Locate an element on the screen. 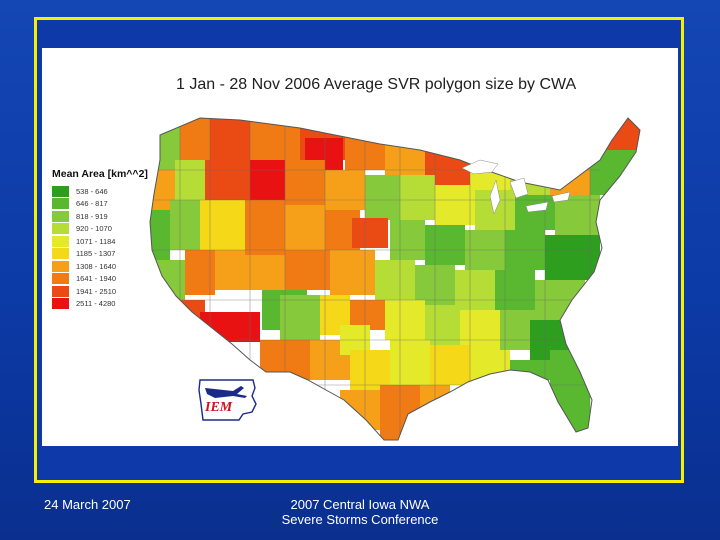 The image size is (720, 540). legend-item: 1185 - 1307 is located at coordinates (100, 254).